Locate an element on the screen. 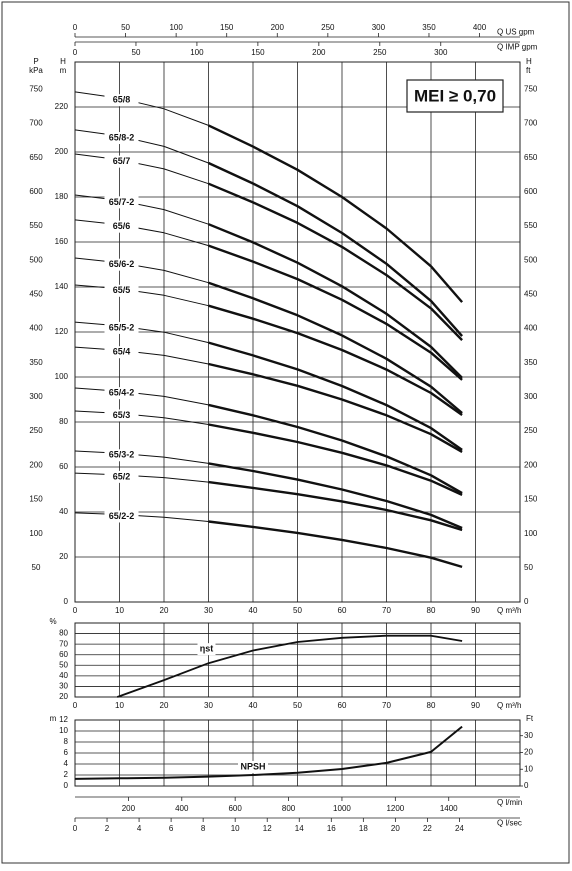  axis-title: Q l/sec is located at coordinates (509, 823).